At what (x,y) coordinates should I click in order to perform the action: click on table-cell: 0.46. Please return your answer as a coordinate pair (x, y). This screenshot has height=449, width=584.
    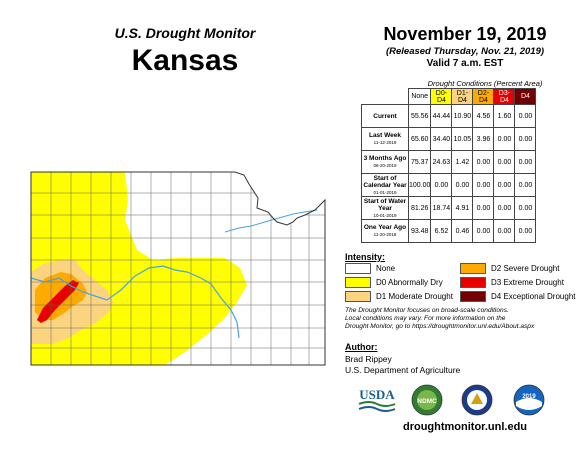
    Looking at the image, I should click on (462, 231).